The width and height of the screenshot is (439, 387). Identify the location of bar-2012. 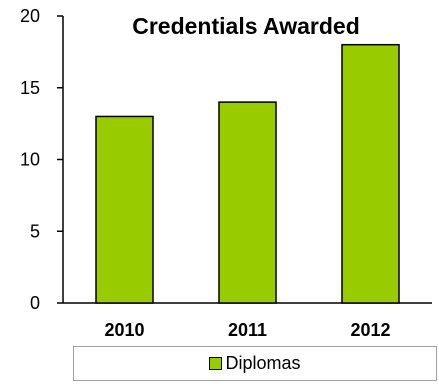
(370, 173).